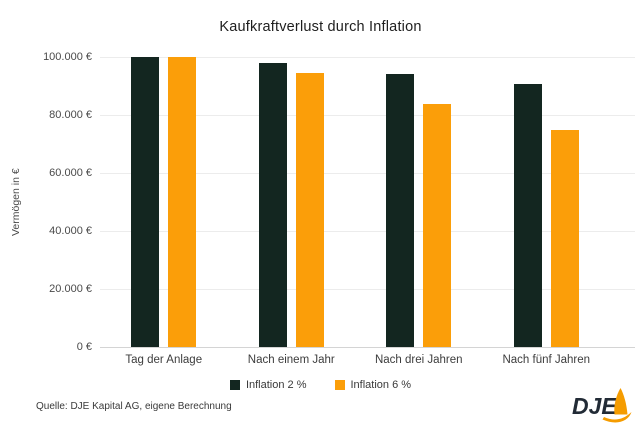  What do you see at coordinates (291, 360) in the screenshot?
I see `x-tick-label: Nach einem Jahr` at bounding box center [291, 360].